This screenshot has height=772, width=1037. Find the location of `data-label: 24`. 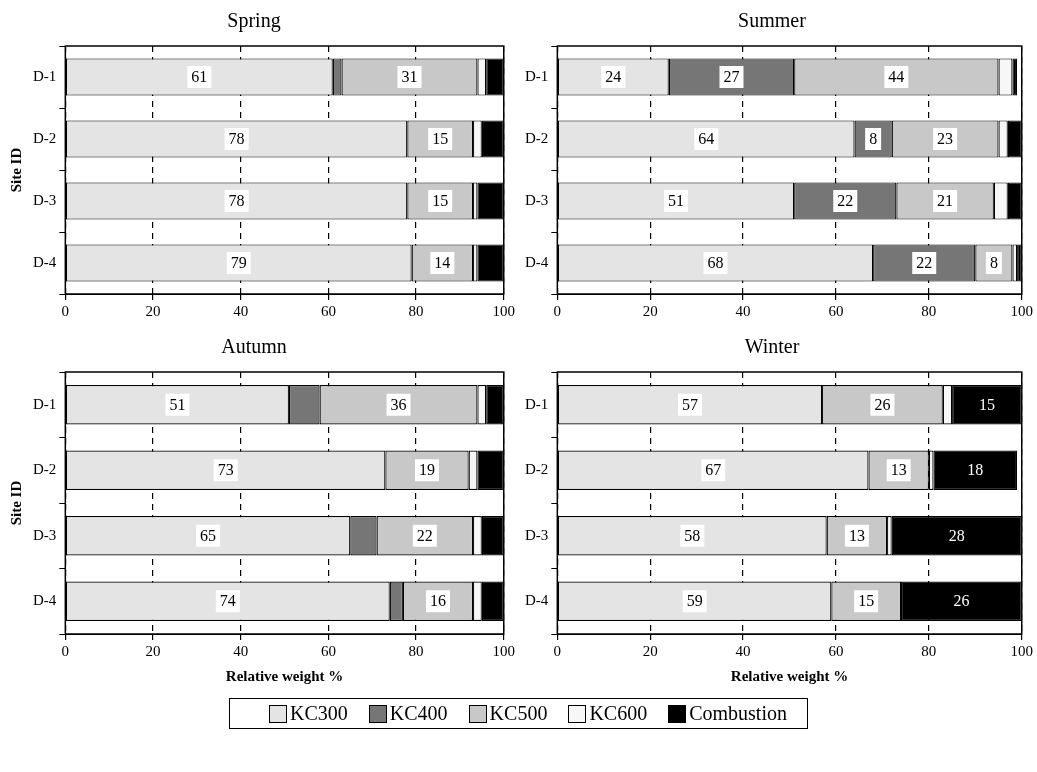

data-label: 24 is located at coordinates (613, 77).